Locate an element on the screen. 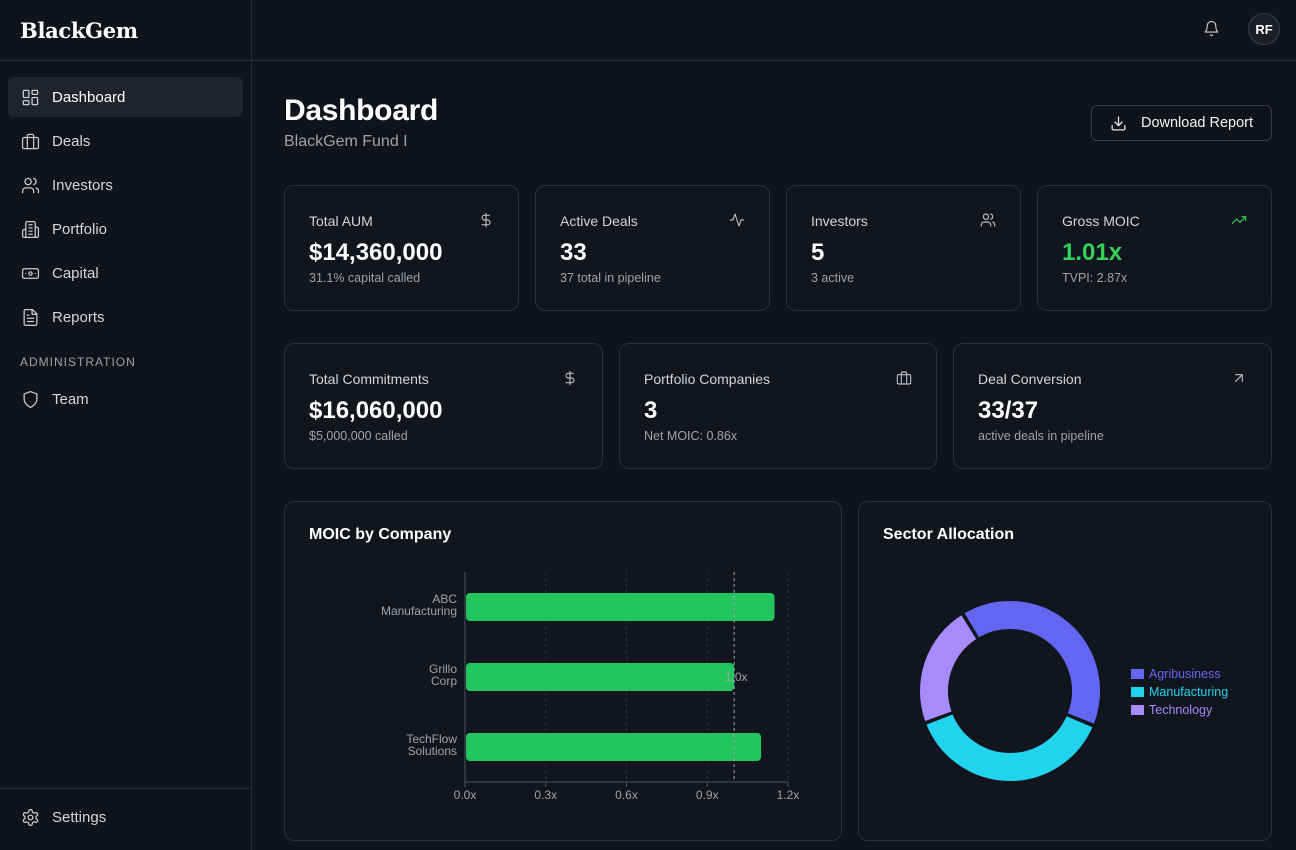 This screenshot has width=1296, height=850. activity-icon is located at coordinates (738, 221).